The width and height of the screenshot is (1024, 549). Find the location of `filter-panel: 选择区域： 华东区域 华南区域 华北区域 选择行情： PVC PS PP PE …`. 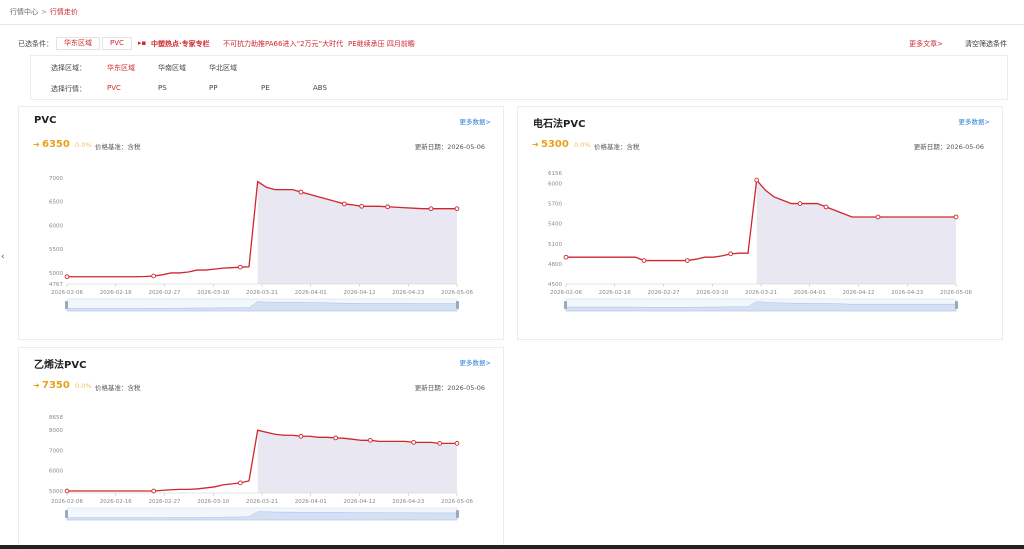

filter-panel: 选择区域： 华东区域 华南区域 华北区域 选择行情： PVC PS PP PE … is located at coordinates (519, 77).